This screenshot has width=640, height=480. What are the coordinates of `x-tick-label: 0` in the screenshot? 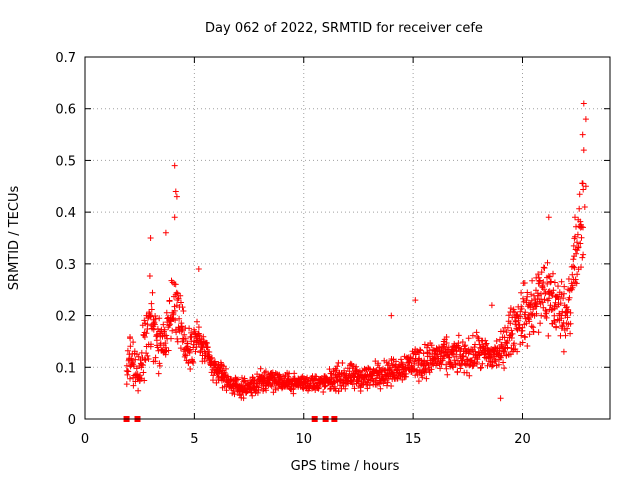 It's located at (85, 439).